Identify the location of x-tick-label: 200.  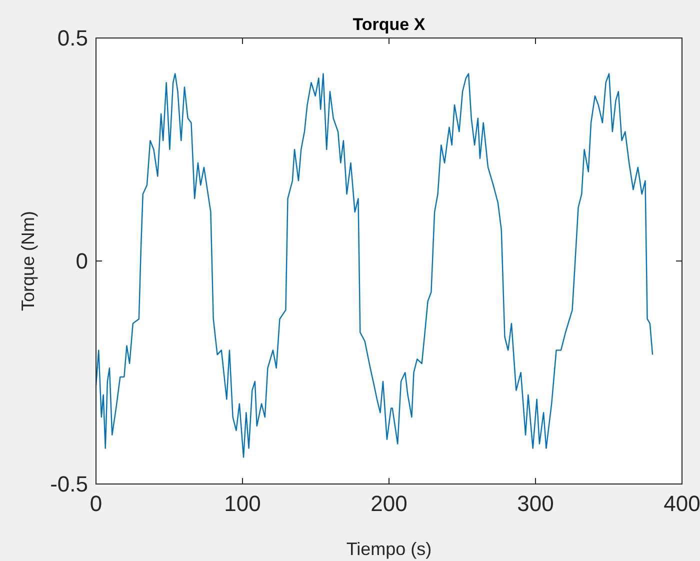
(389, 503).